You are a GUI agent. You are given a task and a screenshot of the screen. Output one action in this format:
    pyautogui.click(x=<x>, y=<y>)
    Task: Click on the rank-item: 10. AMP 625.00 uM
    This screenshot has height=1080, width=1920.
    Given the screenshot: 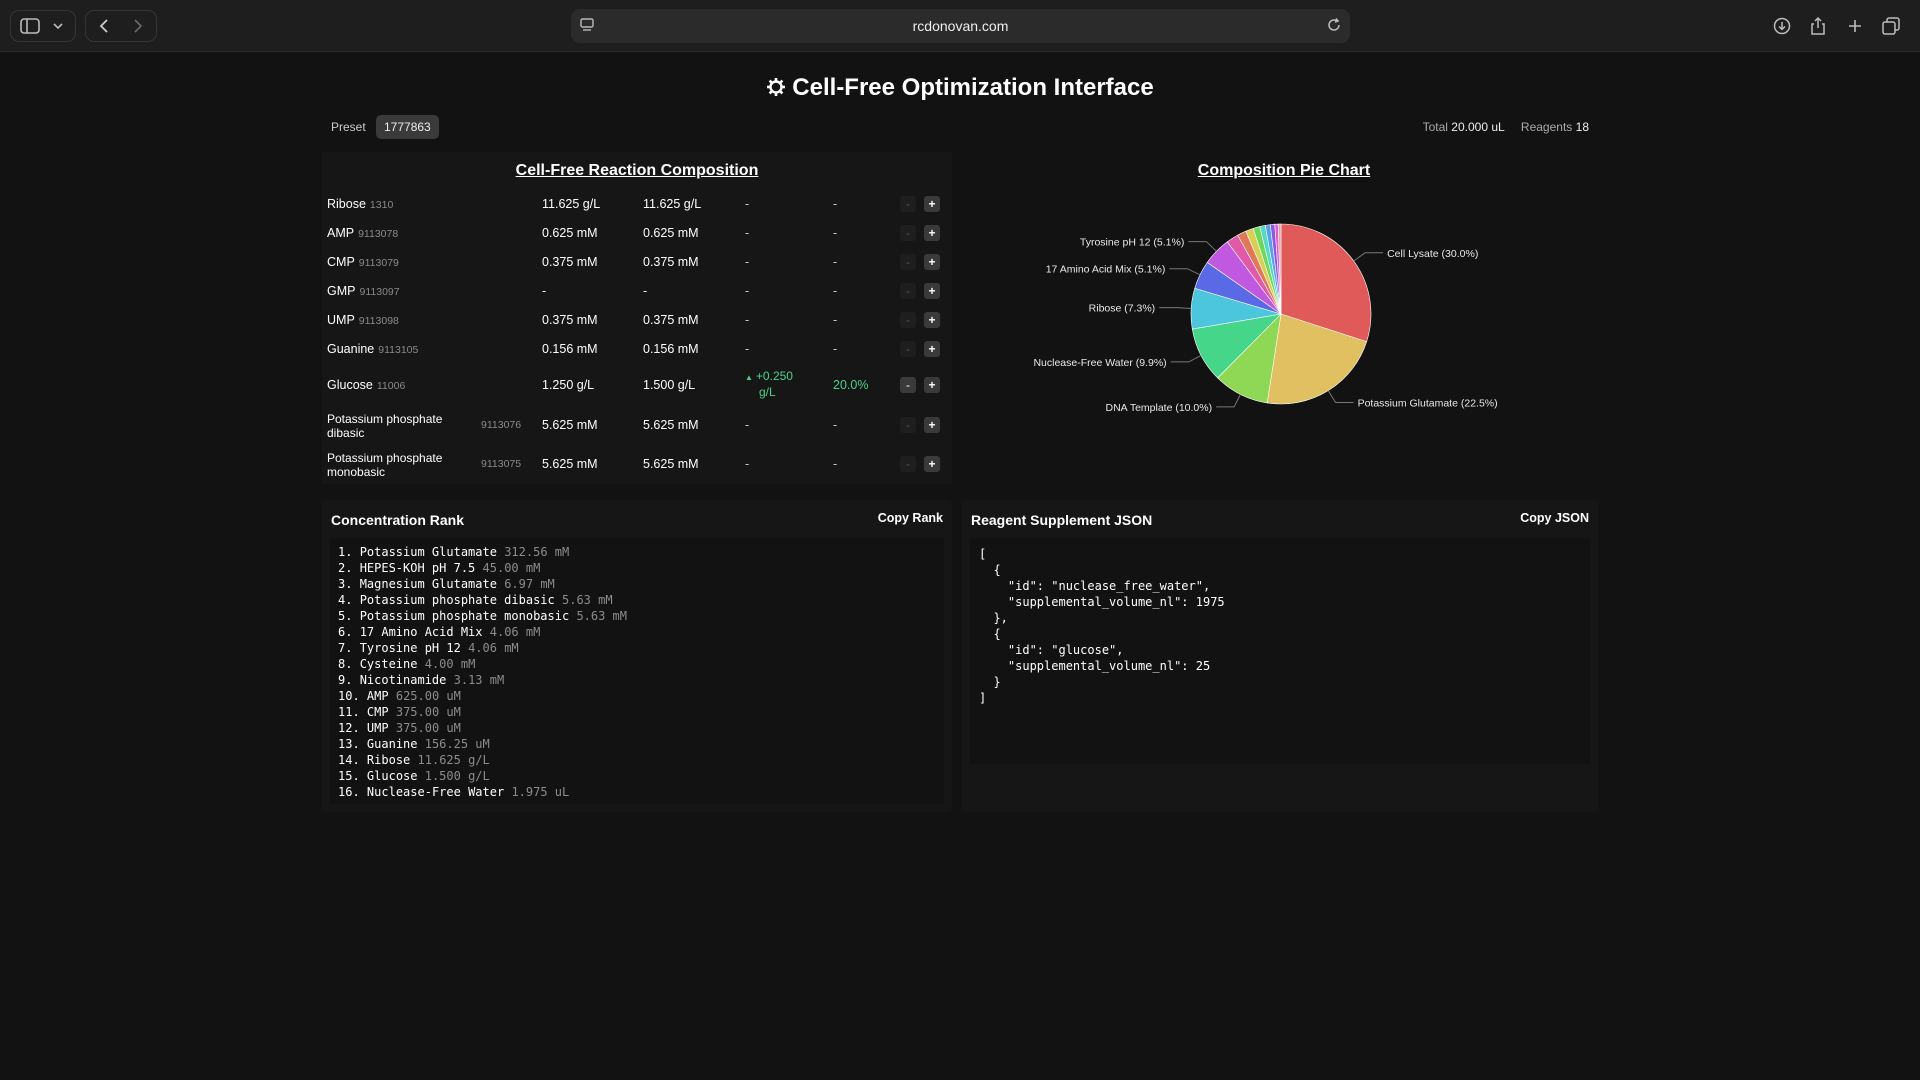 What is the action you would take?
    pyautogui.click(x=482, y=696)
    